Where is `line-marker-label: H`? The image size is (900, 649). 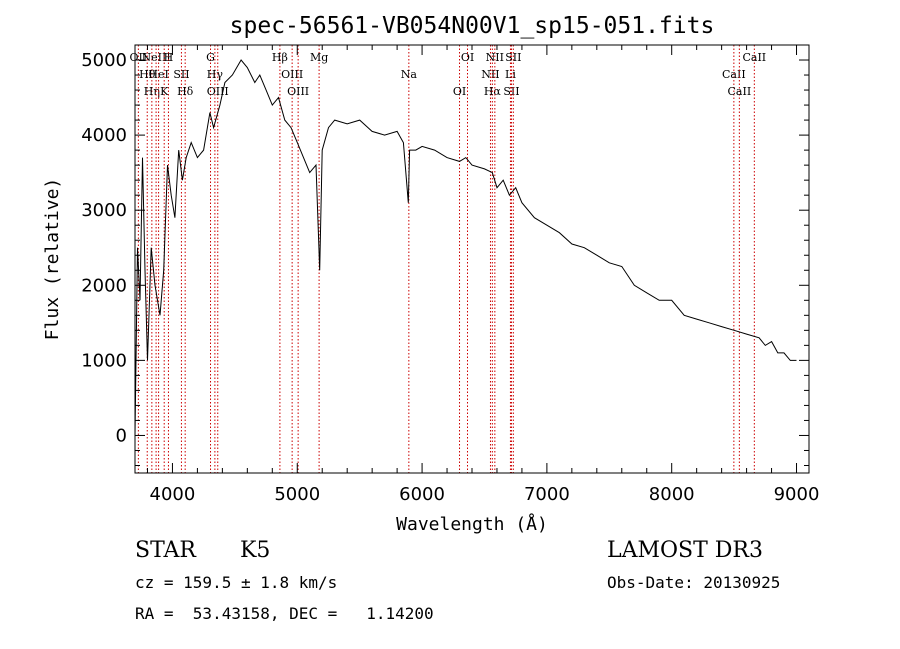 line-marker-label: H is located at coordinates (169, 57).